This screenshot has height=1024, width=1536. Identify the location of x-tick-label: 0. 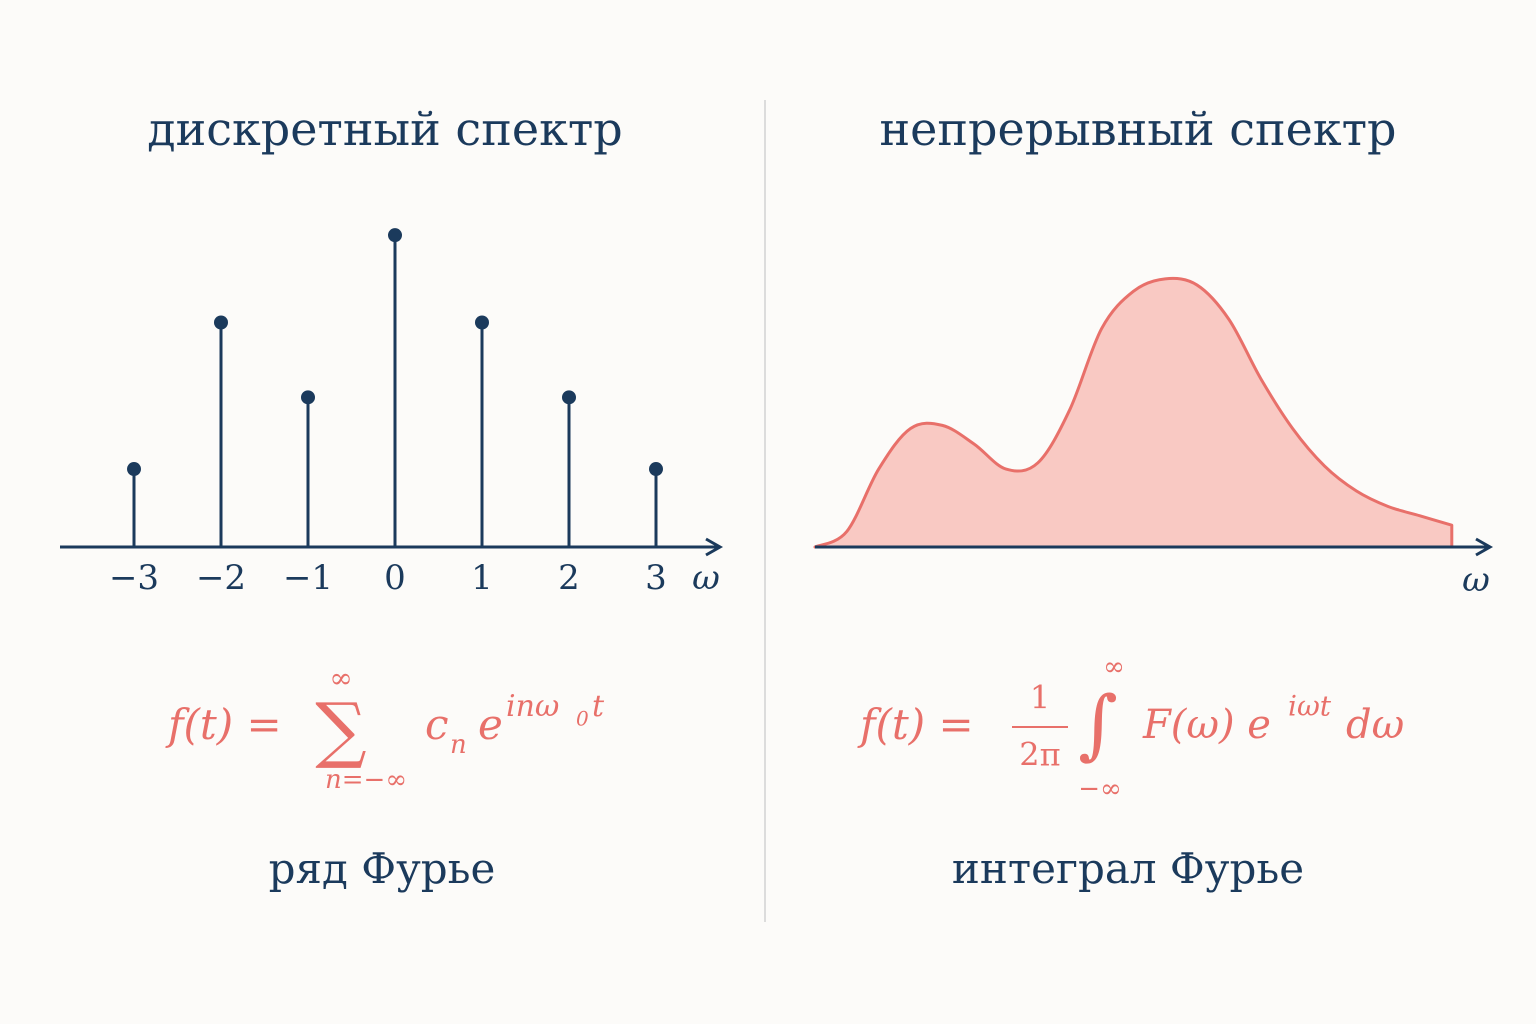
(395, 578).